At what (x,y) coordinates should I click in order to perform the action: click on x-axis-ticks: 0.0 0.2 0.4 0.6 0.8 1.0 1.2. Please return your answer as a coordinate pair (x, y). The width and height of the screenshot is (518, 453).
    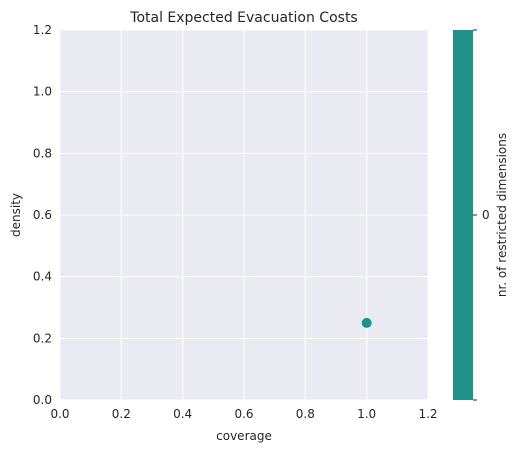
    Looking at the image, I should click on (243, 414).